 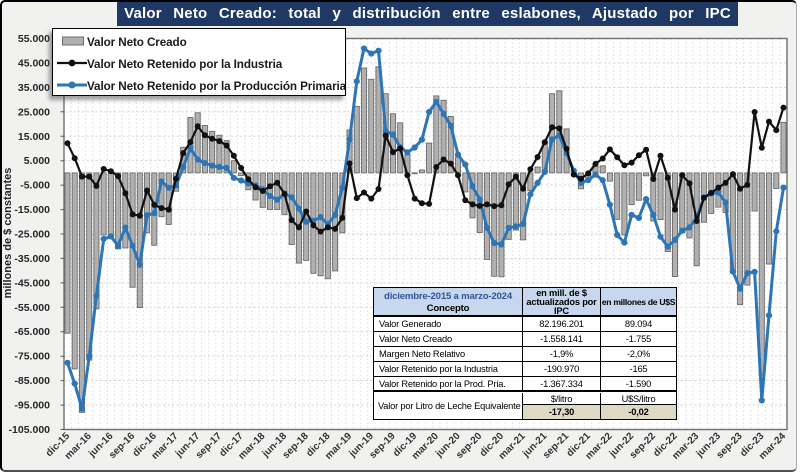 I want to click on svg-text: 15.000, so click(x=34, y=137).